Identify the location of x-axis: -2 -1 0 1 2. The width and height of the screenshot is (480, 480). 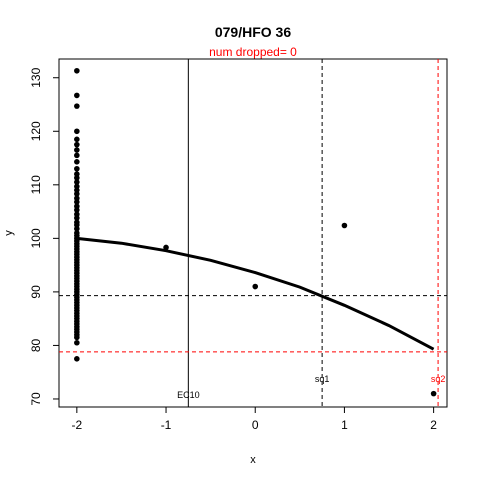
(255, 419).